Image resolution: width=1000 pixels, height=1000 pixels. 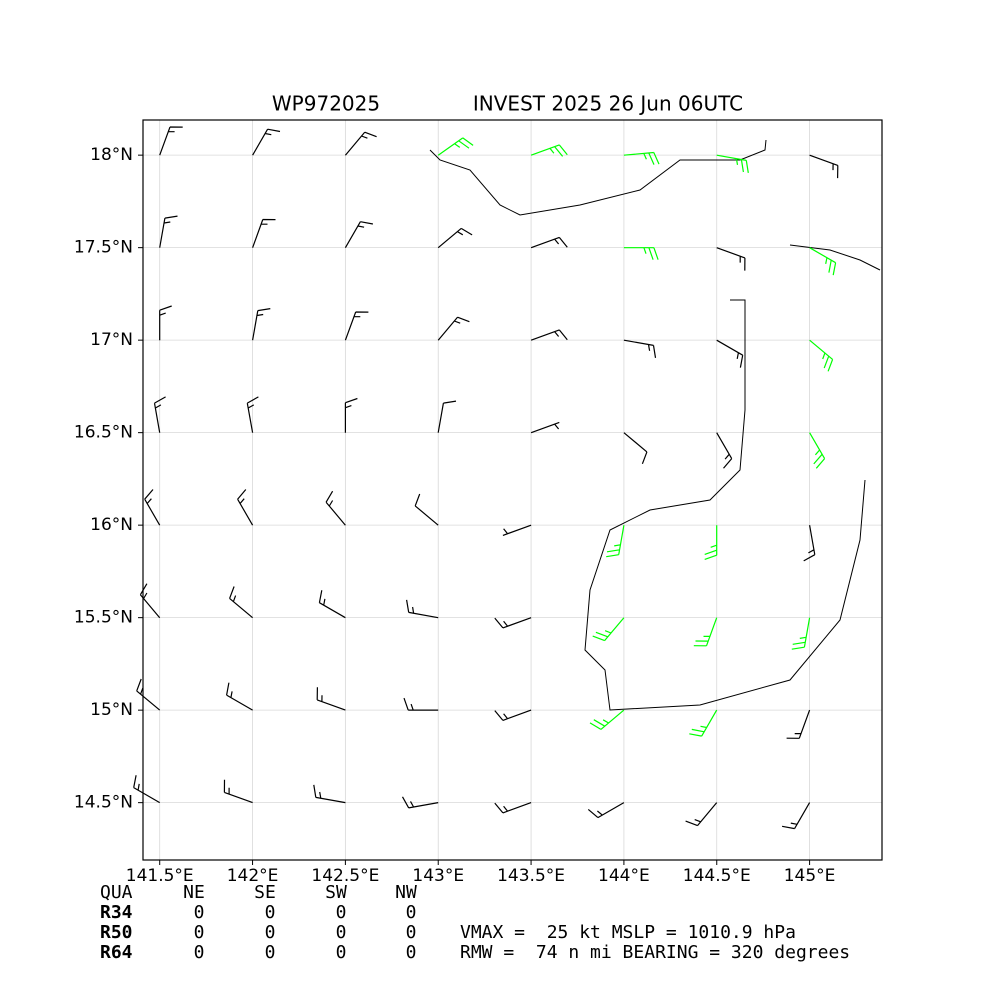 I want to click on row-label: R34, so click(x=116, y=912).